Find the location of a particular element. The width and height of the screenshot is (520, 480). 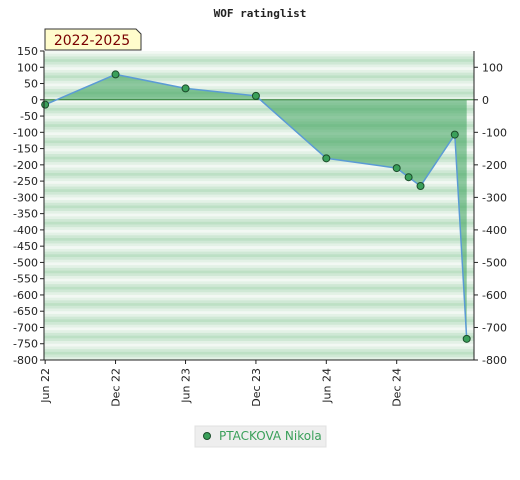

y-left-tick-label: -50 is located at coordinates (29, 116).